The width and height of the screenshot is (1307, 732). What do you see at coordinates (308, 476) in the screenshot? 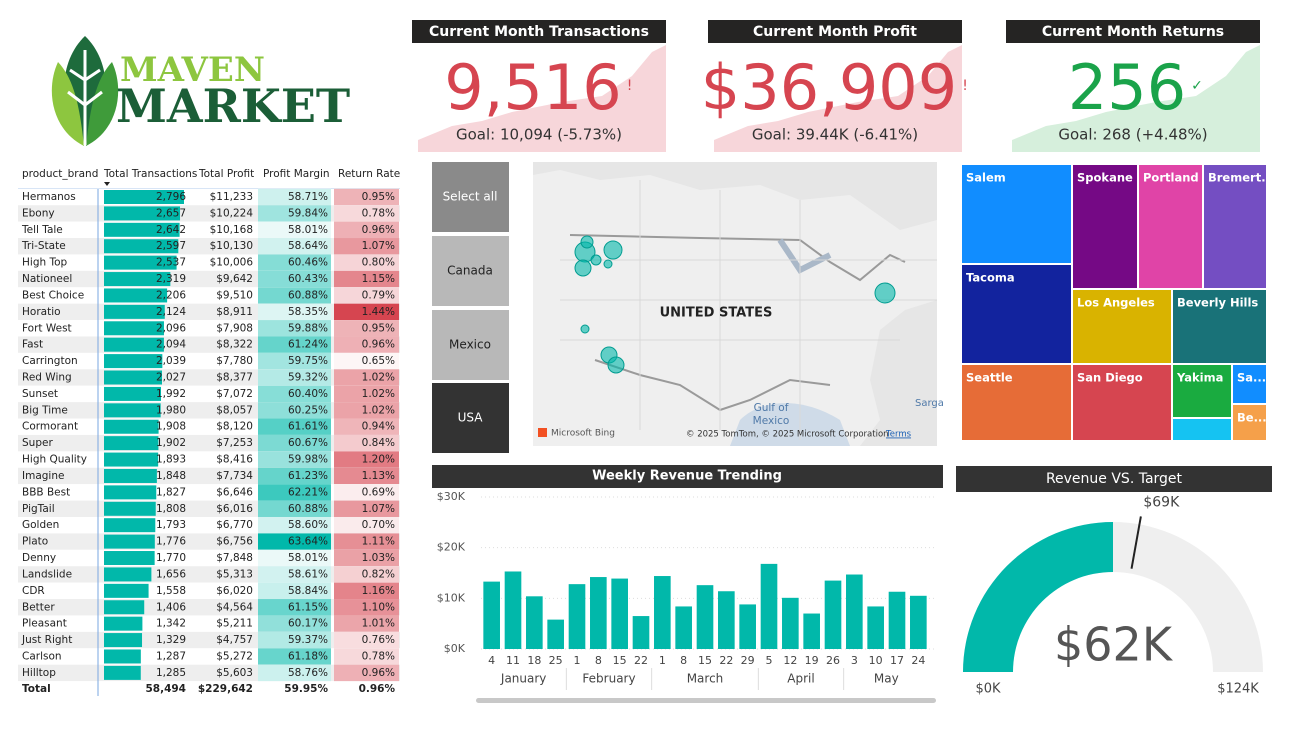
I see `cell-margin: 61.23%` at bounding box center [308, 476].